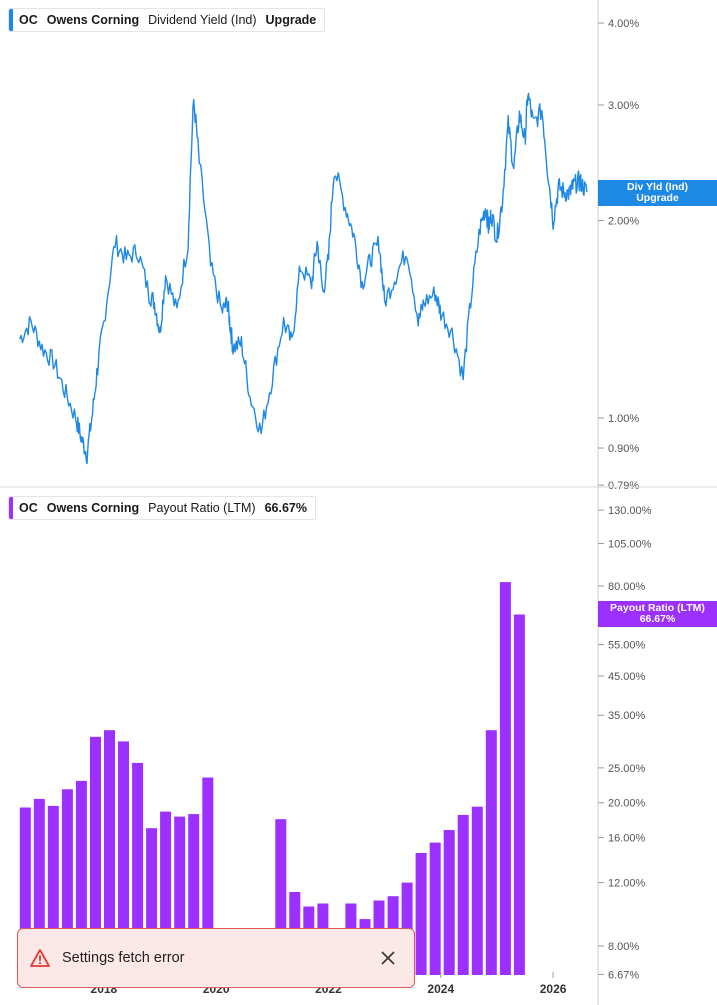  Describe the element at coordinates (388, 958) in the screenshot. I see `close-icon` at that location.